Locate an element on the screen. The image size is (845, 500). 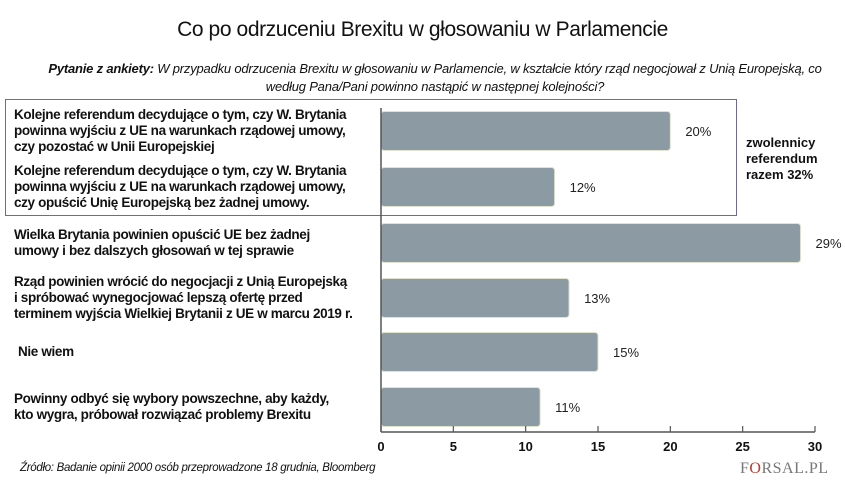
x-tick-label: 0 is located at coordinates (380, 446).